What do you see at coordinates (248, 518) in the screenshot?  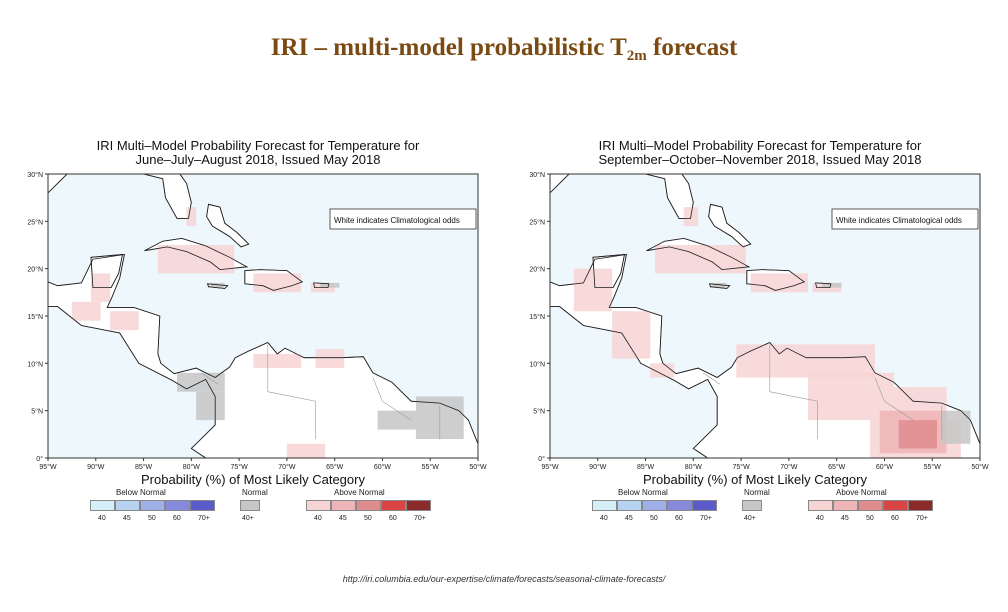 I see `legend-normal-tick: 40+` at bounding box center [248, 518].